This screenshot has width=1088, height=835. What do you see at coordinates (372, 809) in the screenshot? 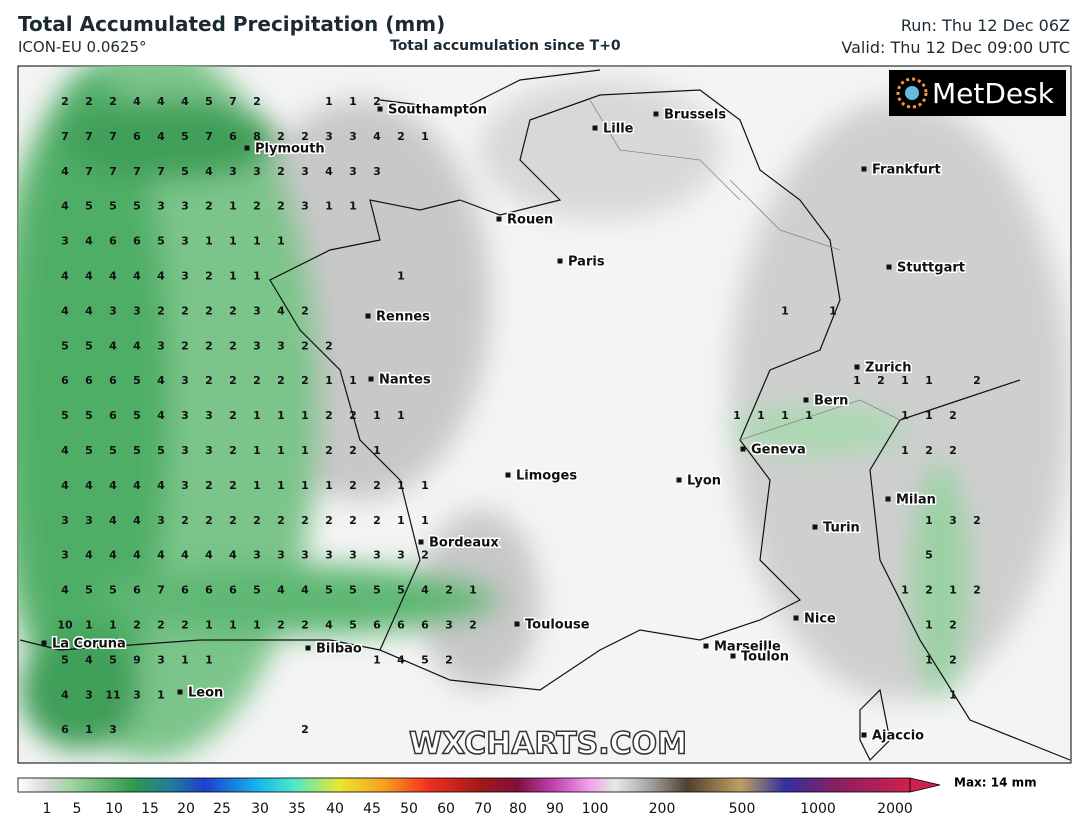
I see `legend-label: 45` at bounding box center [372, 809].